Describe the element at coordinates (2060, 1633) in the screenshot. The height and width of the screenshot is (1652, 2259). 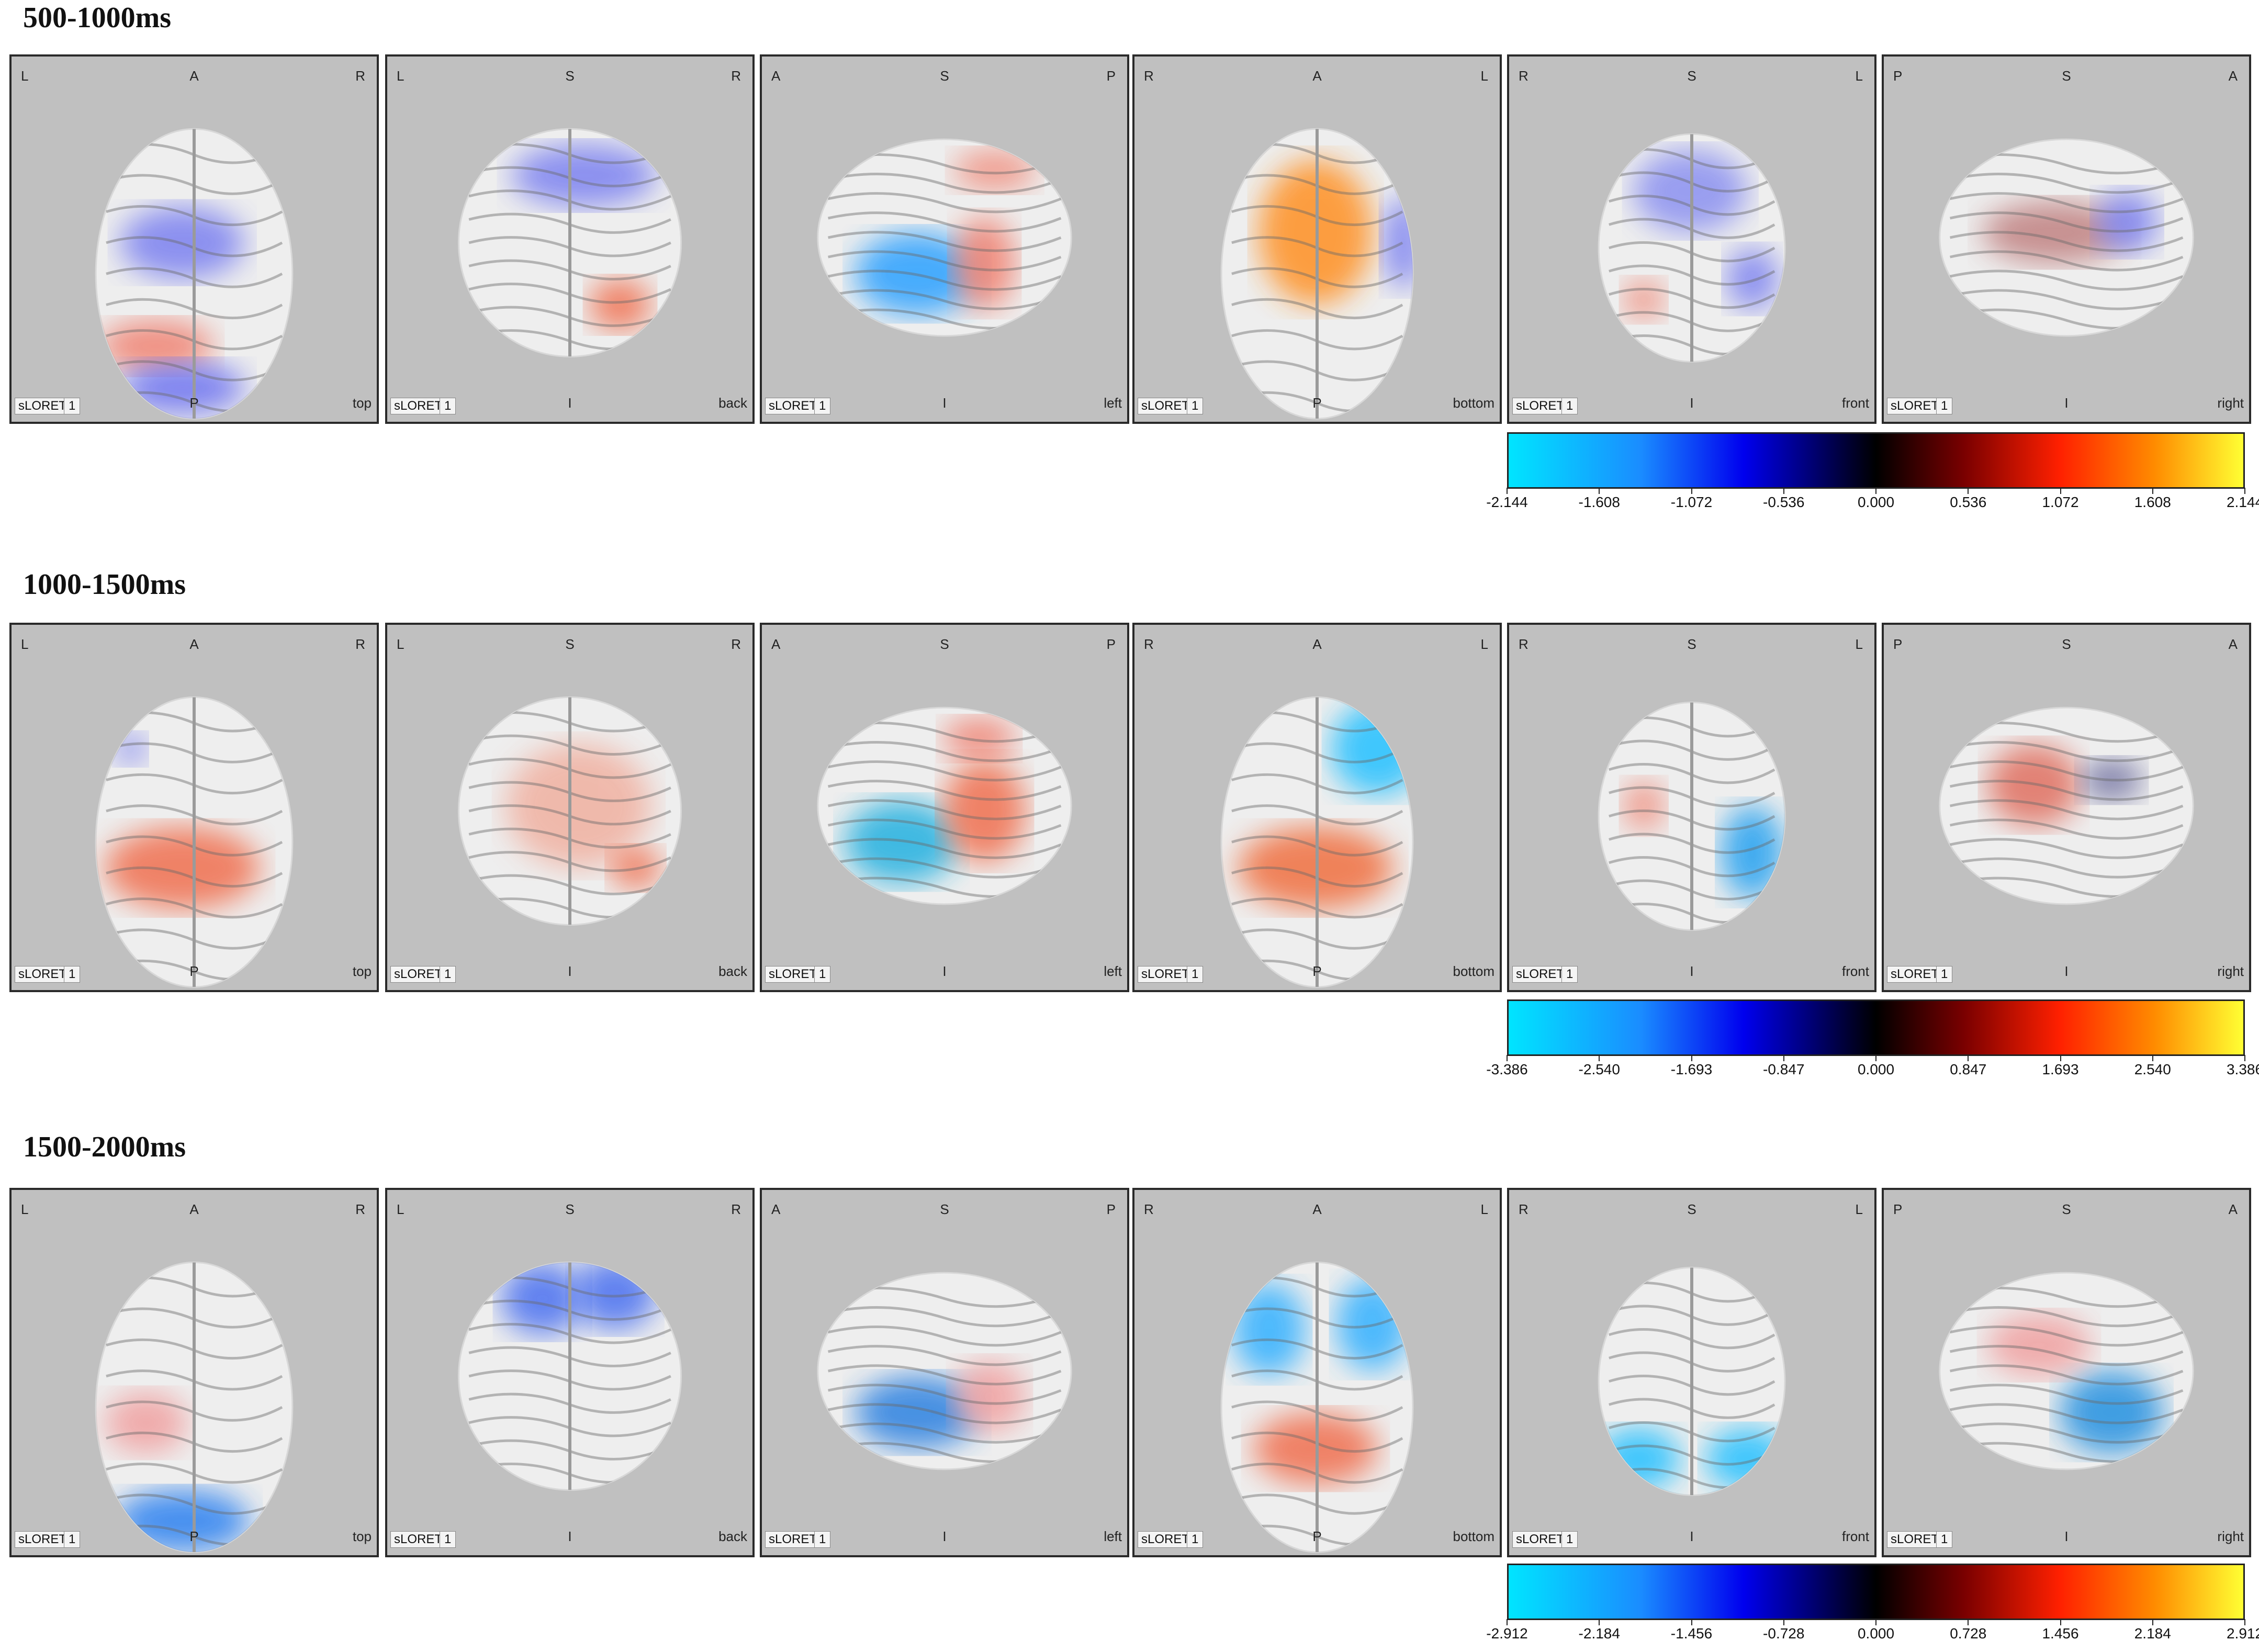
I see `colorbar-tick-label: 1.456` at that location.